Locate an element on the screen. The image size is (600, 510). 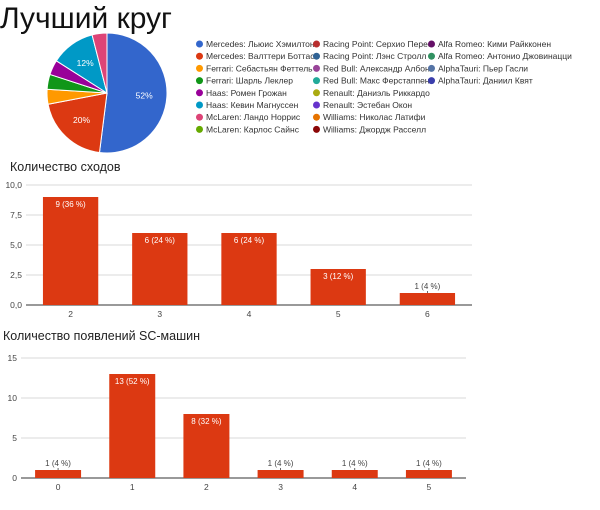
bar-data-label: 9 (36 %) is located at coordinates (70, 204).